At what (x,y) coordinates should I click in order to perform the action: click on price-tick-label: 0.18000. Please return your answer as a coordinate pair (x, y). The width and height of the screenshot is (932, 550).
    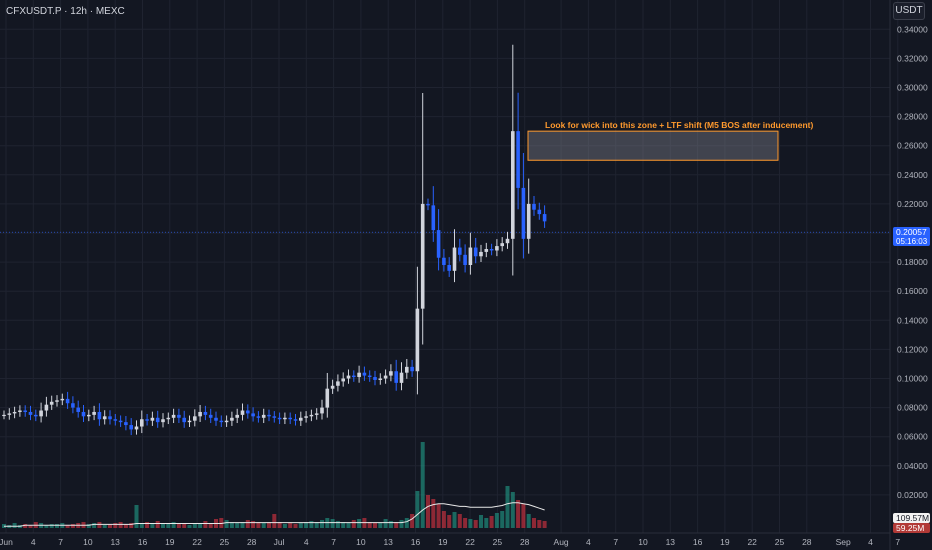
    Looking at the image, I should click on (912, 262).